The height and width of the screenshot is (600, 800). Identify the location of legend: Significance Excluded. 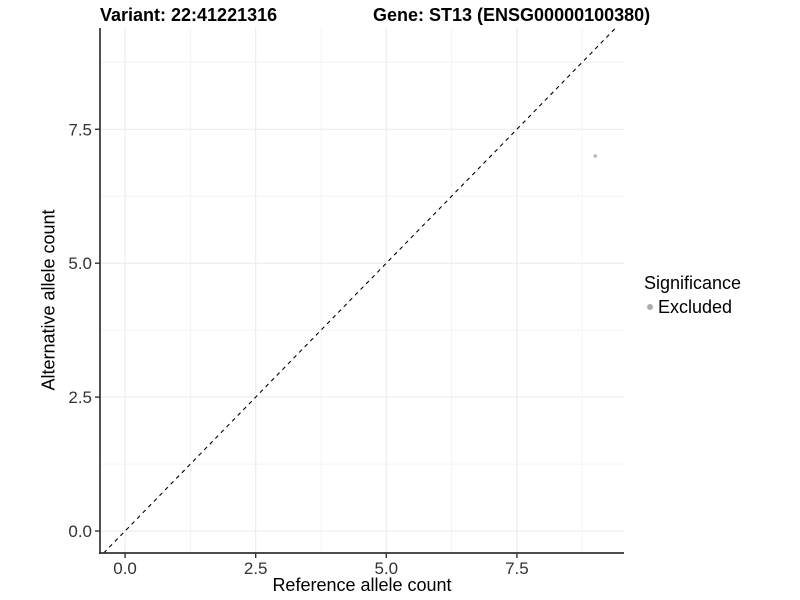
(692, 294).